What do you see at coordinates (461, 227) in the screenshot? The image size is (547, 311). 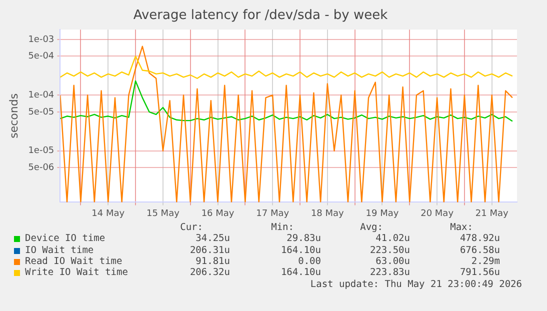 I see `text: Max:` at bounding box center [461, 227].